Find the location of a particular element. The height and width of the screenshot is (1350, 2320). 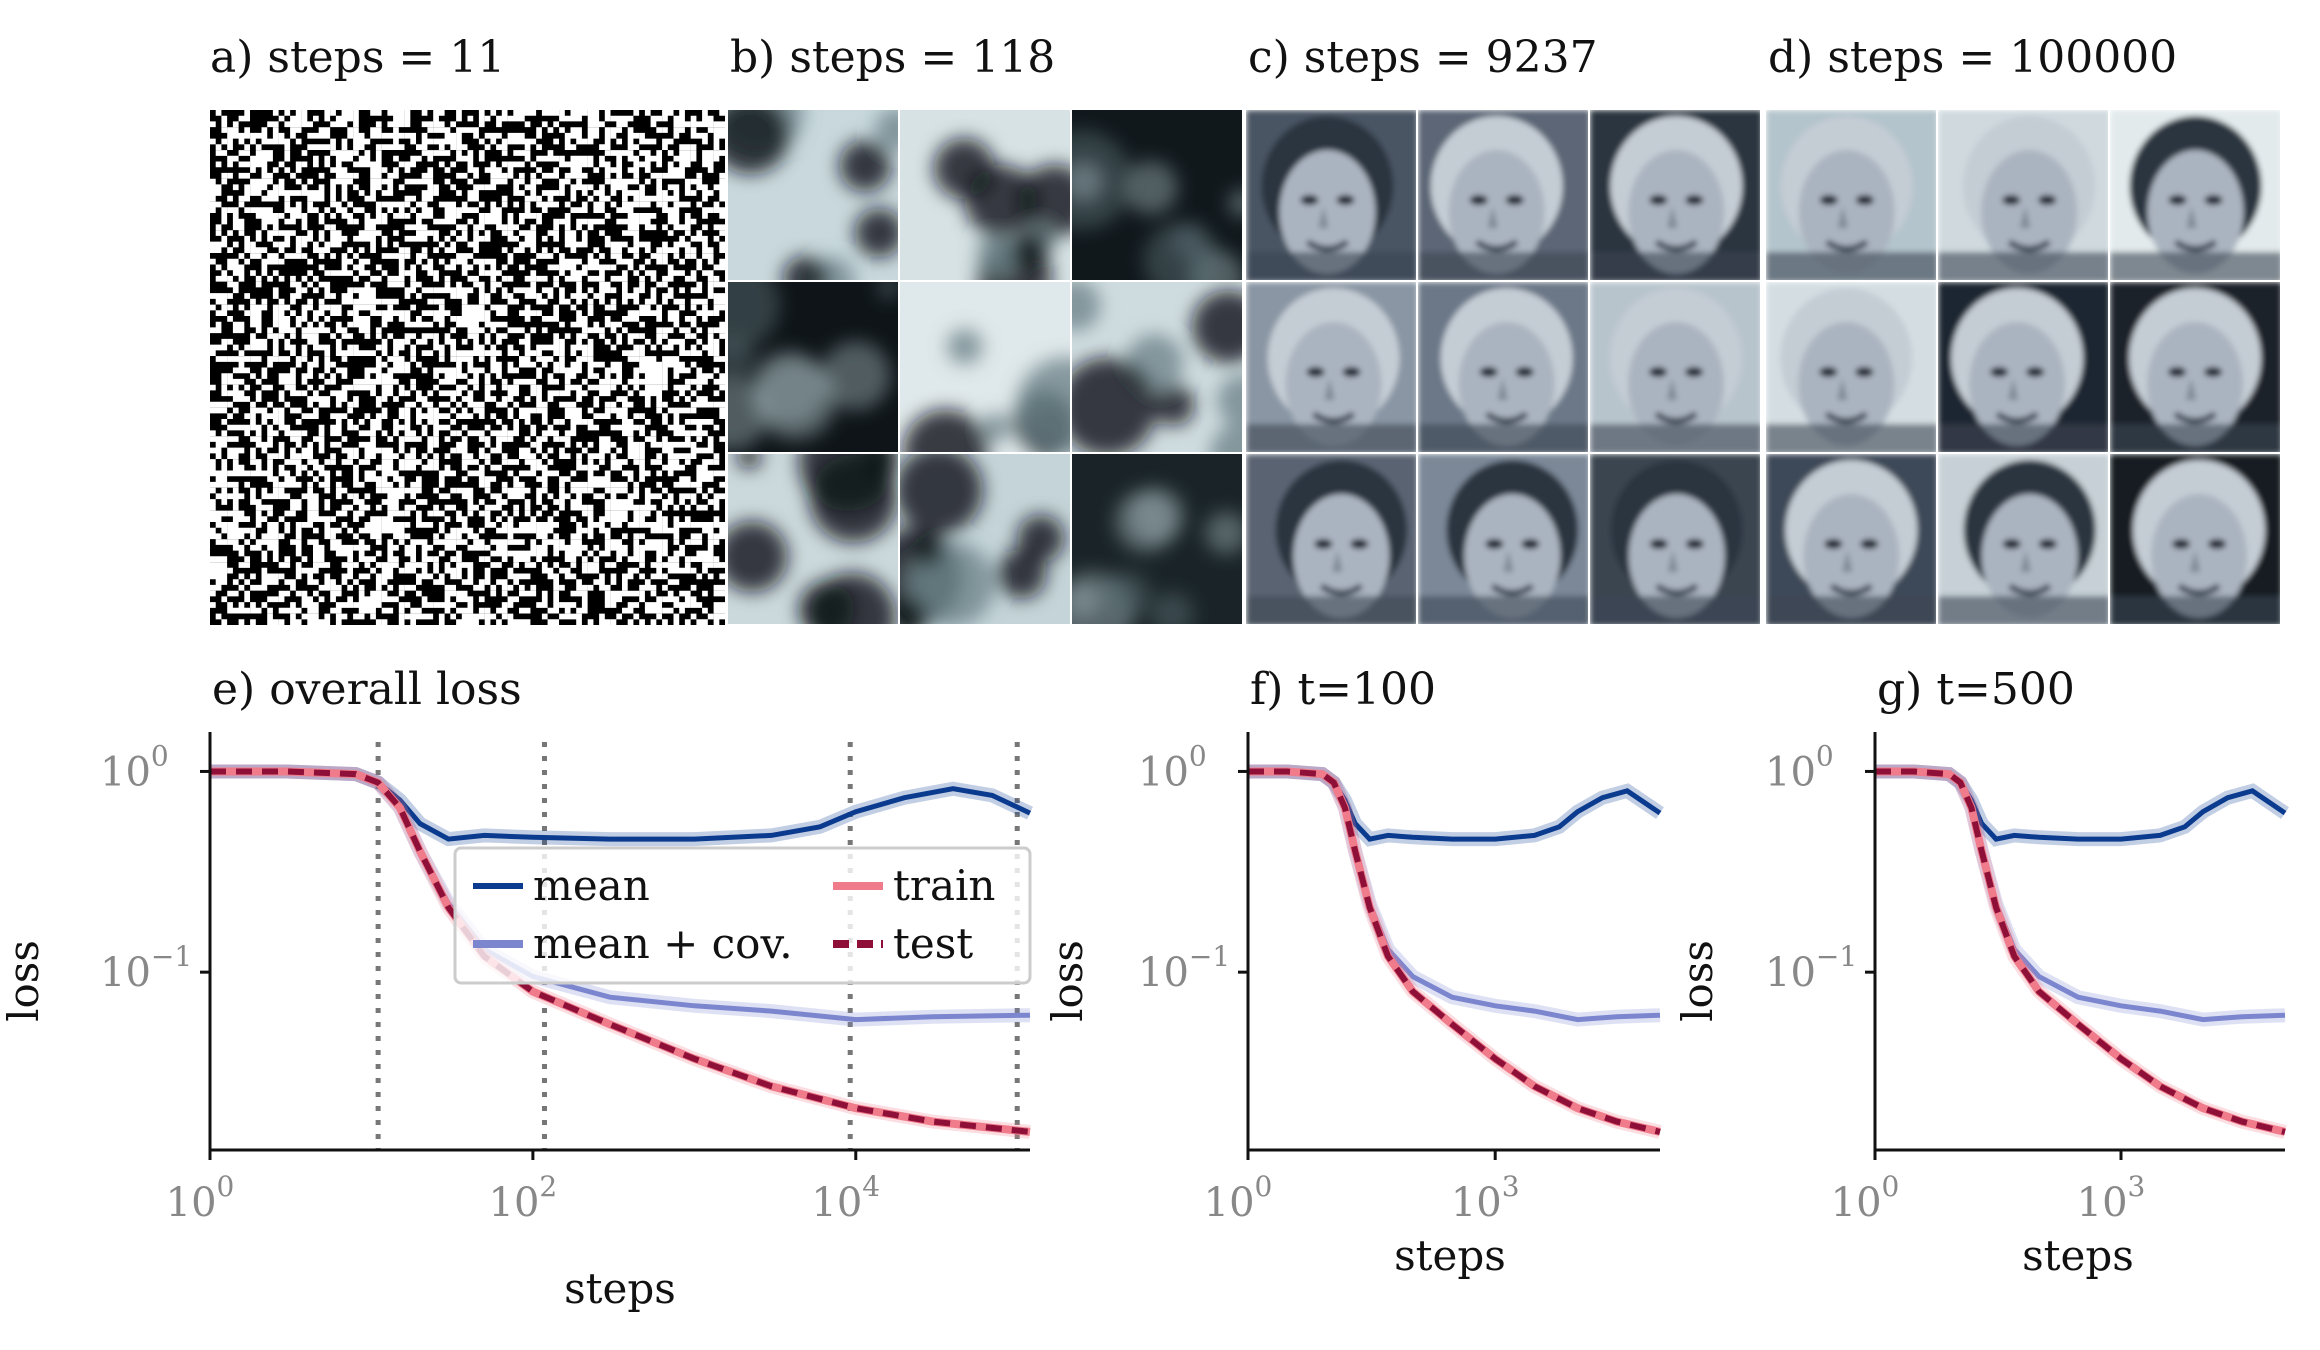

panel-b-blob-grid-image is located at coordinates (987, 368).